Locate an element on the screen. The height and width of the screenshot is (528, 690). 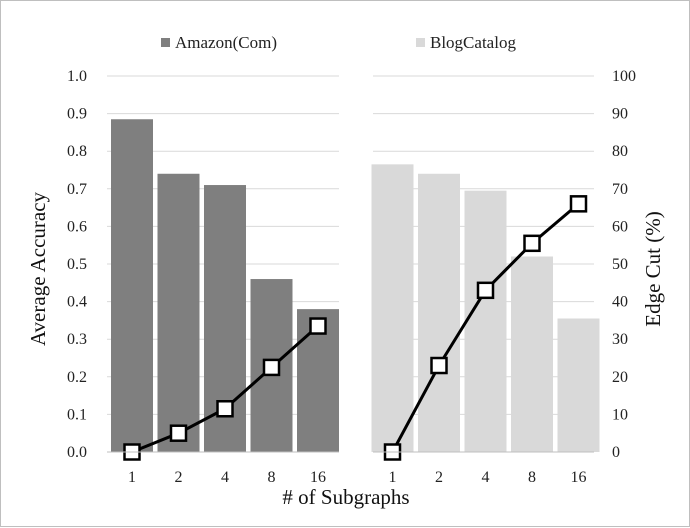
y2-tick-label: 70 is located at coordinates (620, 189).